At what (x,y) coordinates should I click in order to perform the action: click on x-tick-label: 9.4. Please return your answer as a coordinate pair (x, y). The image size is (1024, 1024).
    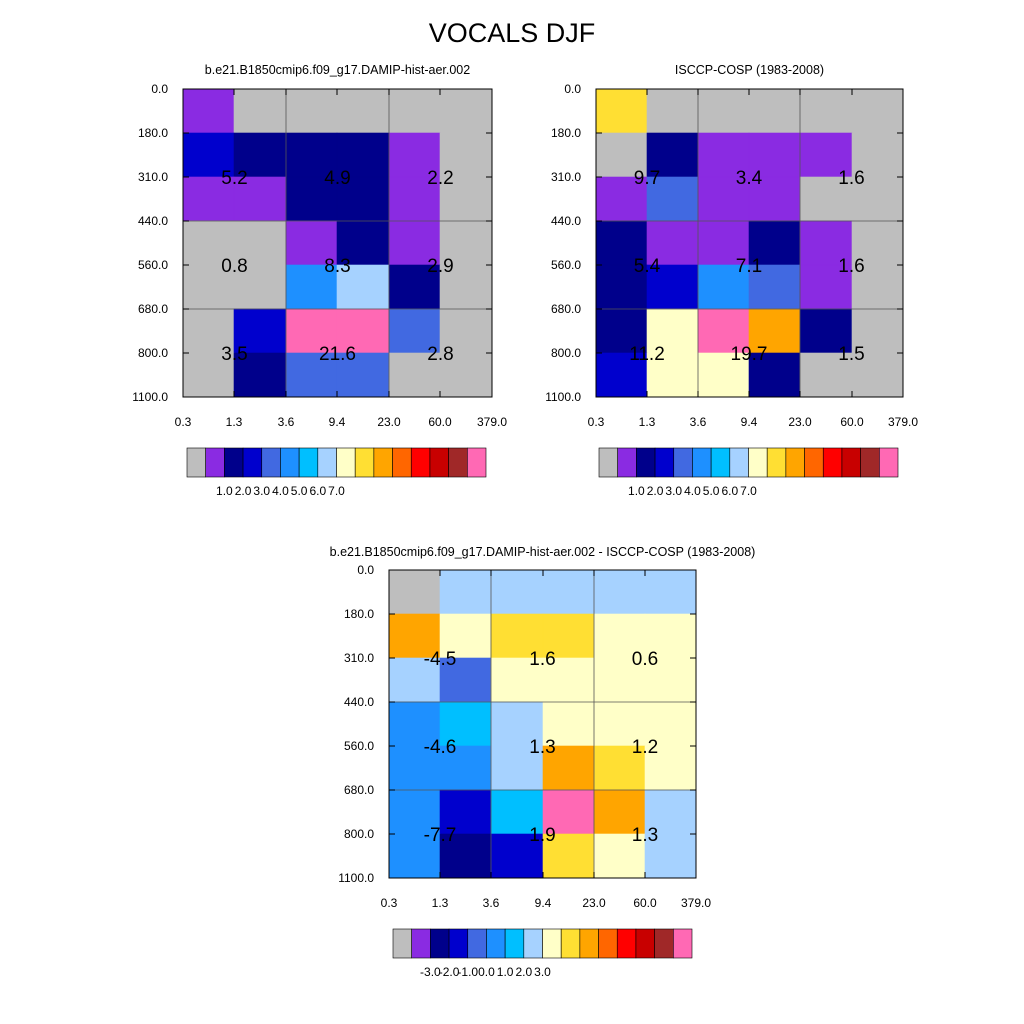
    Looking at the image, I should click on (543, 903).